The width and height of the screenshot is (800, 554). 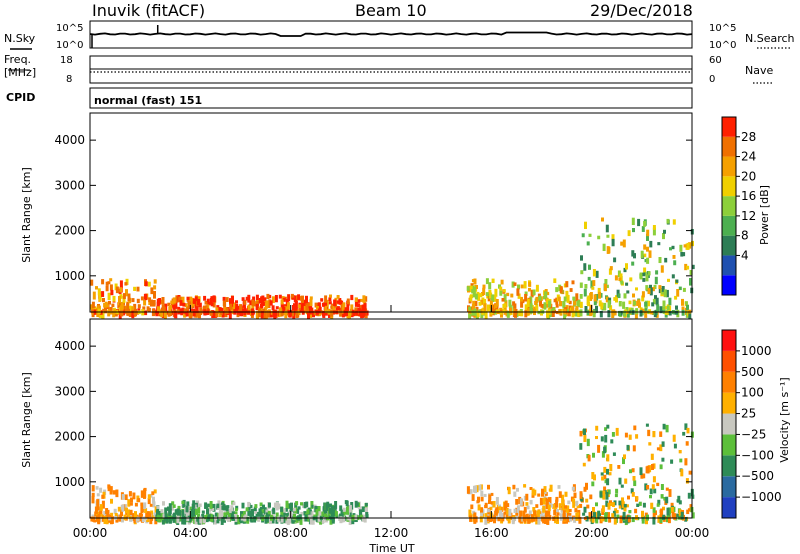 I want to click on noise-sky-label: N.Sky, so click(x=20, y=38).